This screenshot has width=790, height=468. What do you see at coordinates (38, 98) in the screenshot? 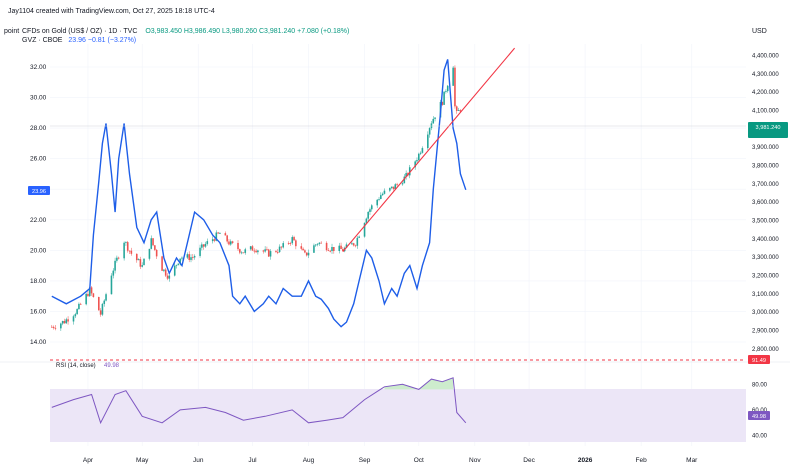
I see `left-axis-tick: 30.00` at bounding box center [38, 98].